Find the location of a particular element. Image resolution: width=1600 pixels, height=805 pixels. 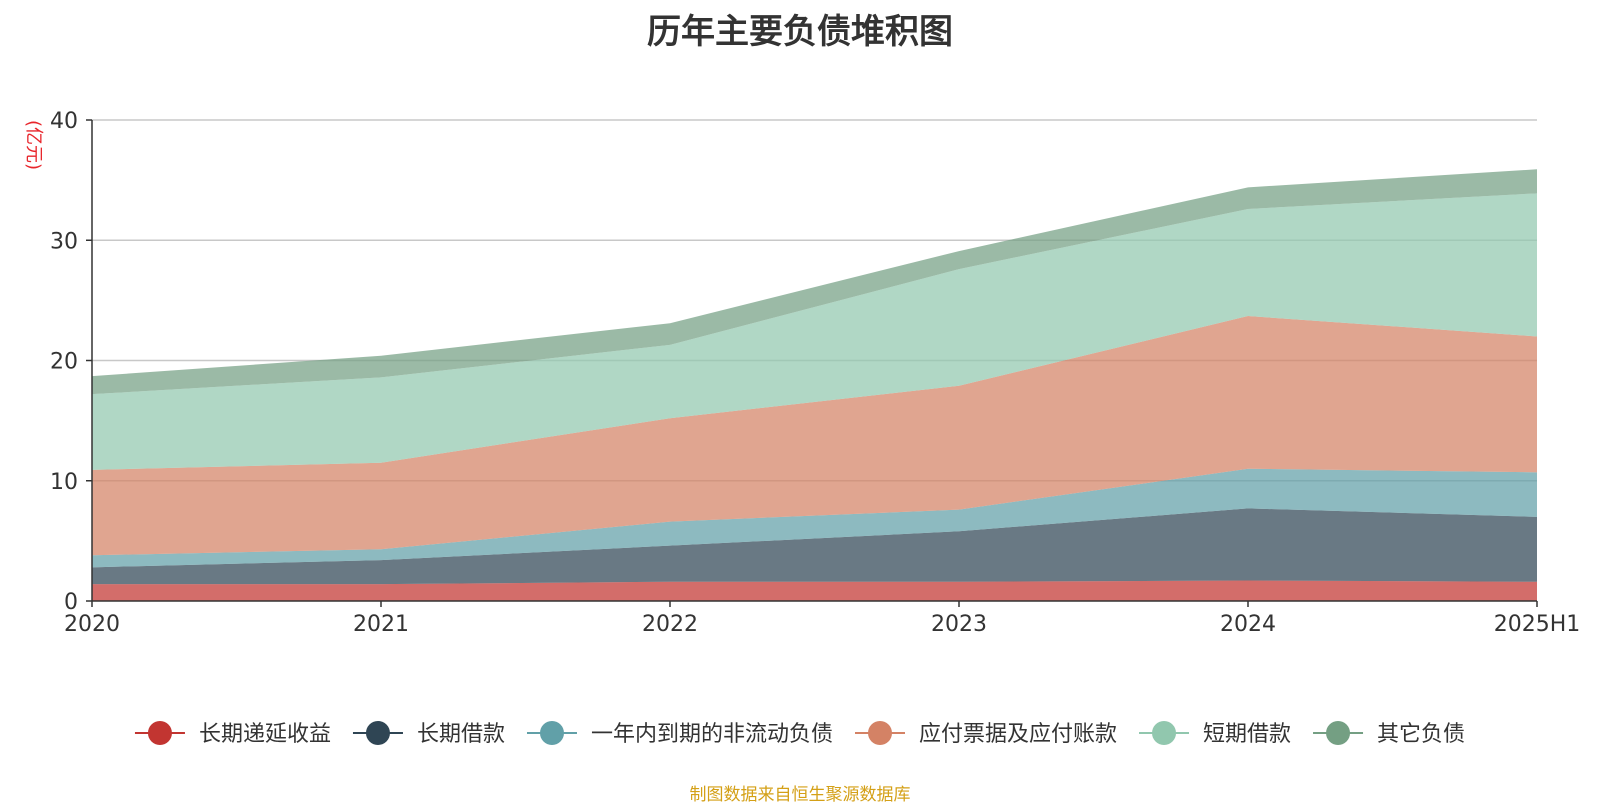

legend-label-5: 其它负债 is located at coordinates (1421, 734).